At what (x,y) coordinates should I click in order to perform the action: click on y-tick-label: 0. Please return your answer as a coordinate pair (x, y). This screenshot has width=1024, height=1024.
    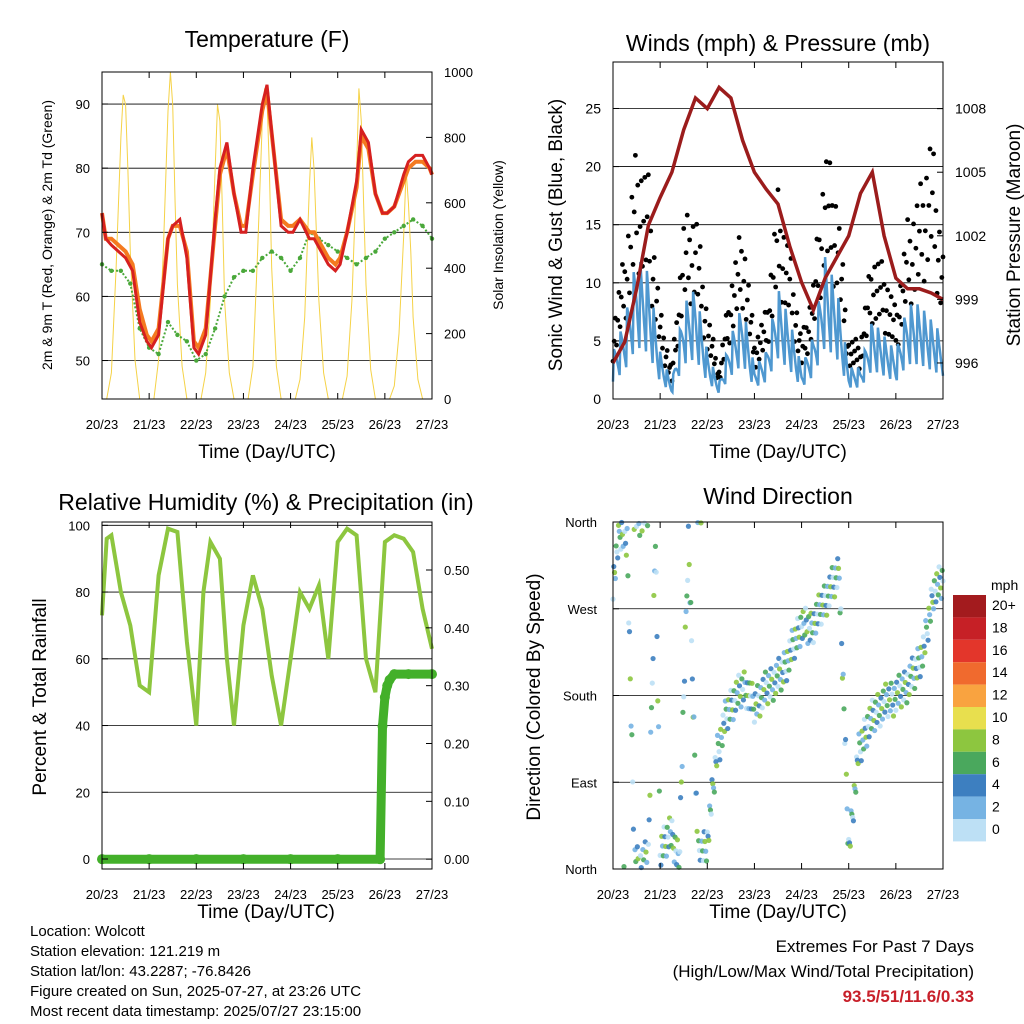
    Looking at the image, I should click on (597, 399).